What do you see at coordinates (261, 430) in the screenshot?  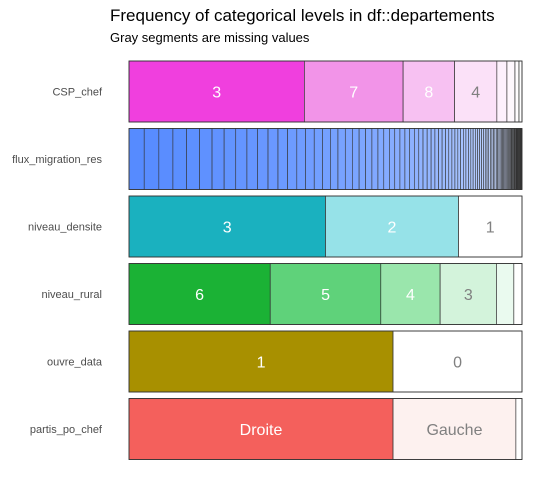 I see `segment-label: Droite` at bounding box center [261, 430].